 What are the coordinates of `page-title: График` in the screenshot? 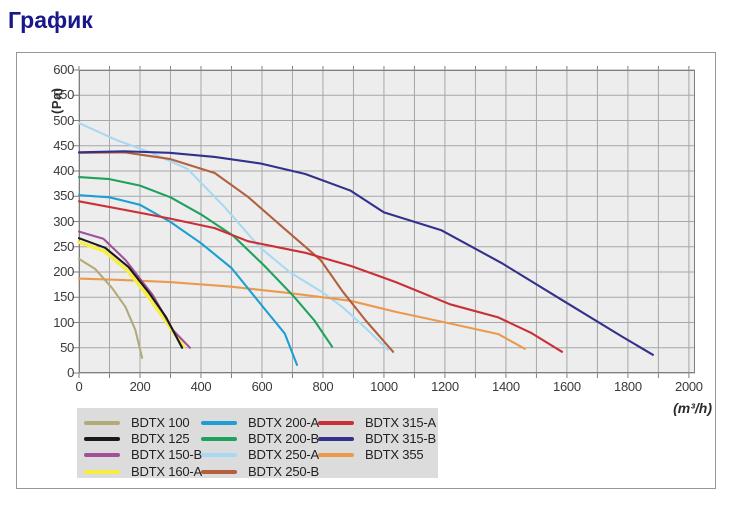 It's located at (50, 20).